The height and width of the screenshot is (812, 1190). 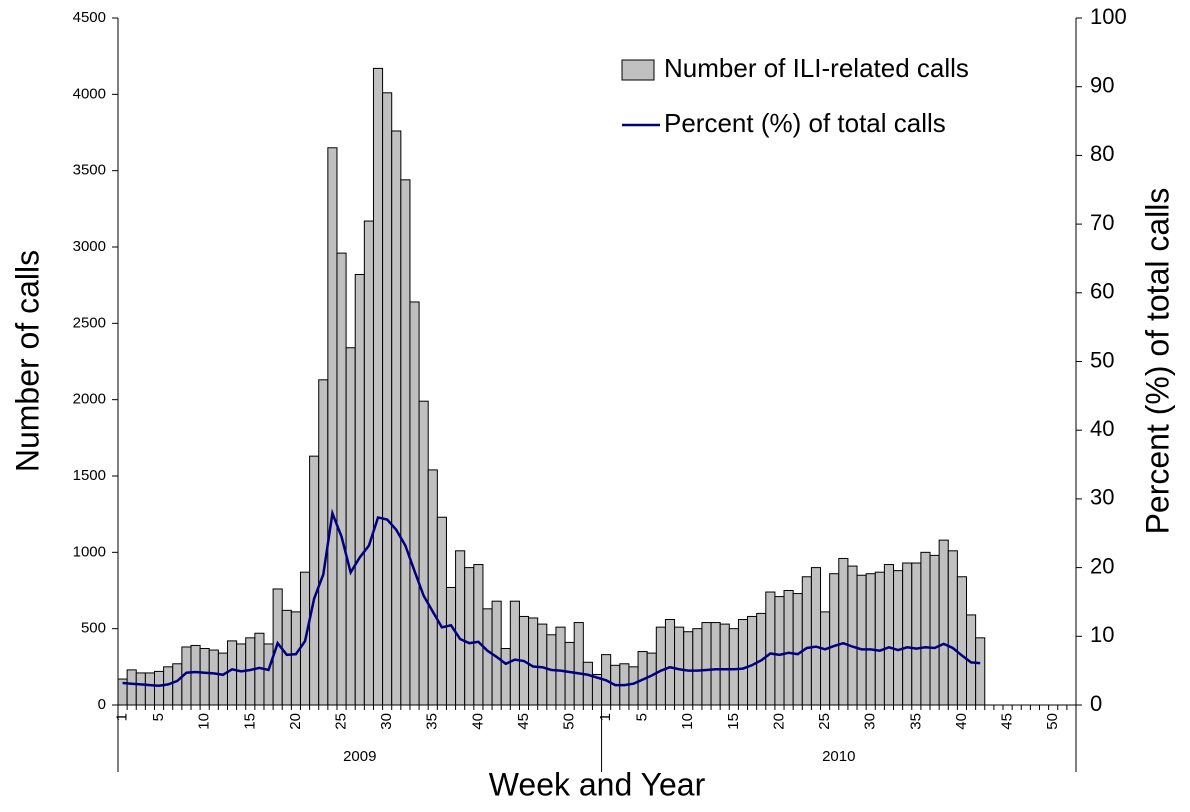 What do you see at coordinates (1102, 634) in the screenshot?
I see `y2-tick-label: 10` at bounding box center [1102, 634].